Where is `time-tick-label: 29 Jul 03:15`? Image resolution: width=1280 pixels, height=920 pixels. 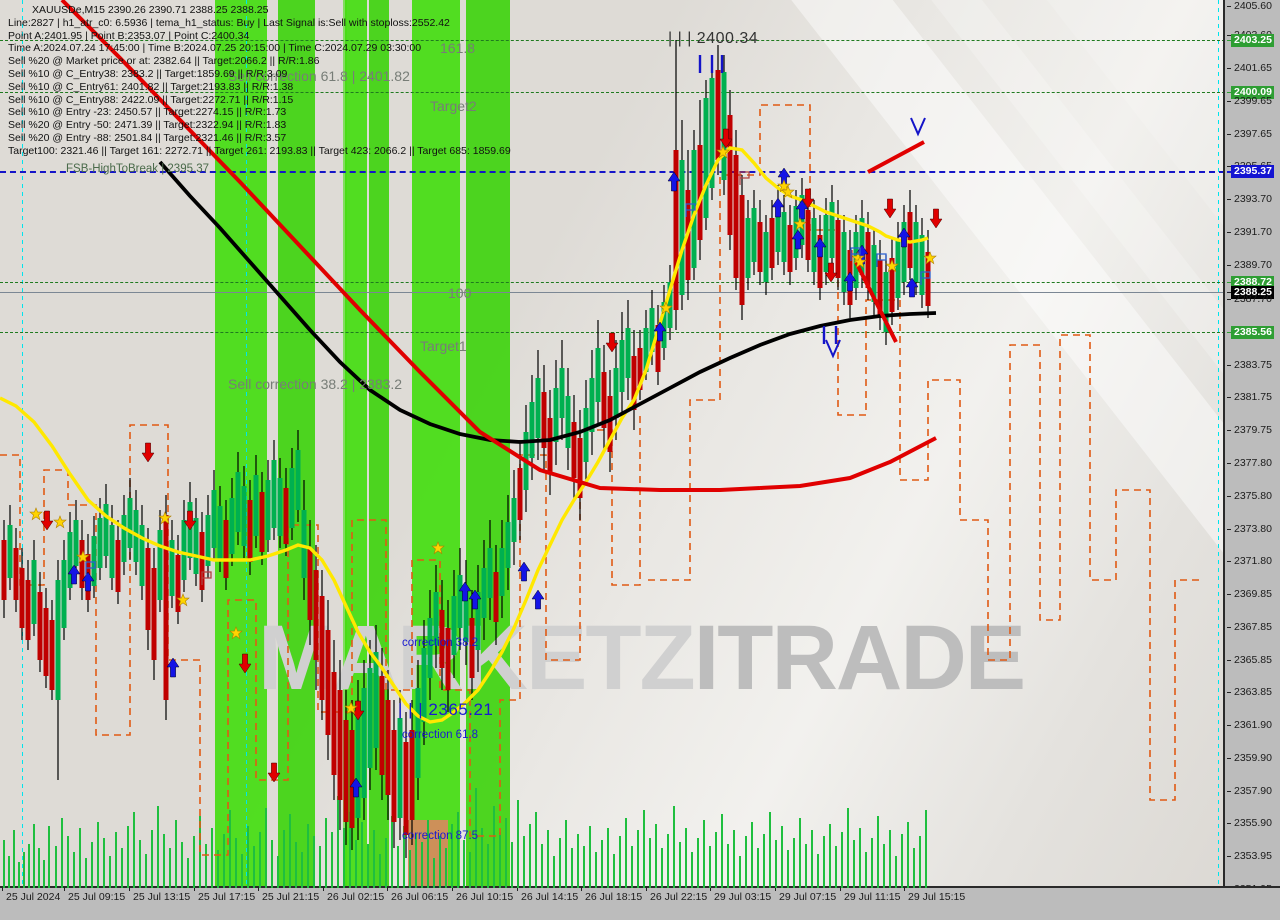 time-tick-label: 29 Jul 03:15 is located at coordinates (740, 895).